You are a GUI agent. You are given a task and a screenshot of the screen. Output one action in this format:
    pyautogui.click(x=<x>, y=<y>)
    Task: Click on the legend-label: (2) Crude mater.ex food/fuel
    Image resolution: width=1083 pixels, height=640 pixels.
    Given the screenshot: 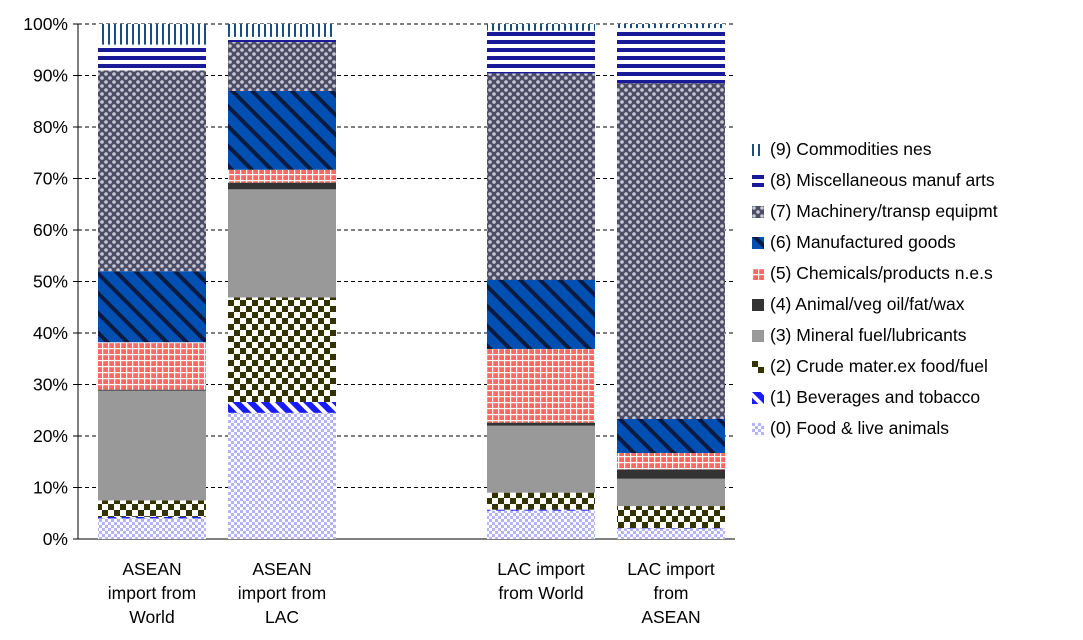 What is the action you would take?
    pyautogui.click(x=879, y=366)
    